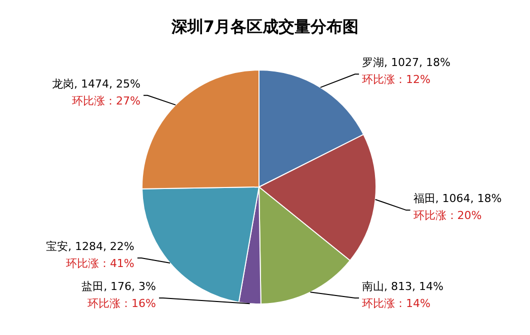  What do you see at coordinates (457, 199) in the screenshot?
I see `slice-label: 福田, 1064, 18%` at bounding box center [457, 199].